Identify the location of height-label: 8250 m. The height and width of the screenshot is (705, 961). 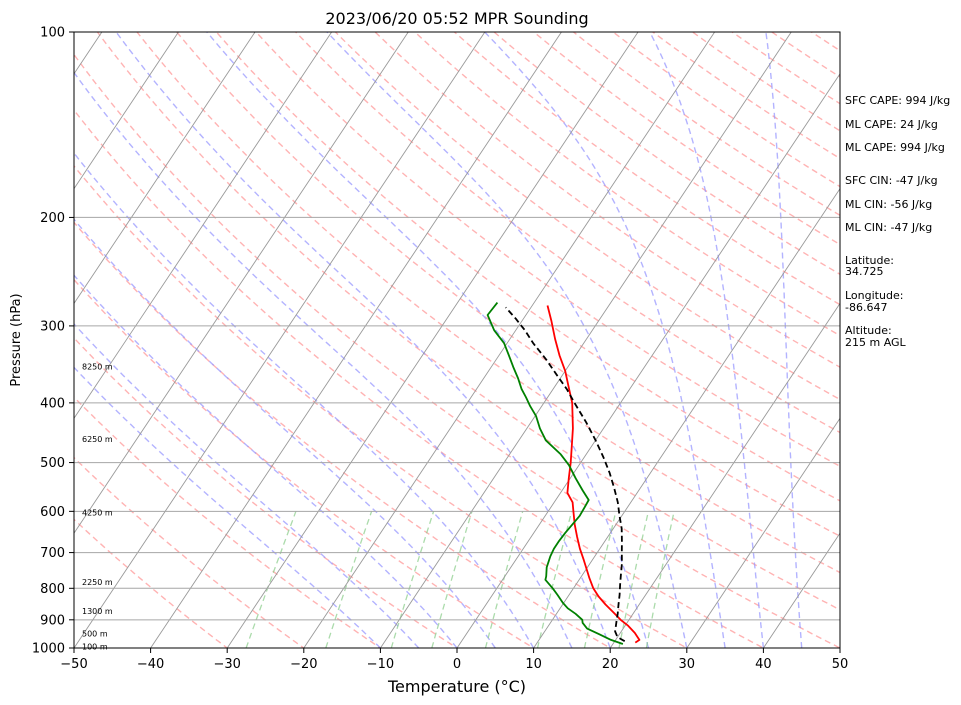
(97, 366).